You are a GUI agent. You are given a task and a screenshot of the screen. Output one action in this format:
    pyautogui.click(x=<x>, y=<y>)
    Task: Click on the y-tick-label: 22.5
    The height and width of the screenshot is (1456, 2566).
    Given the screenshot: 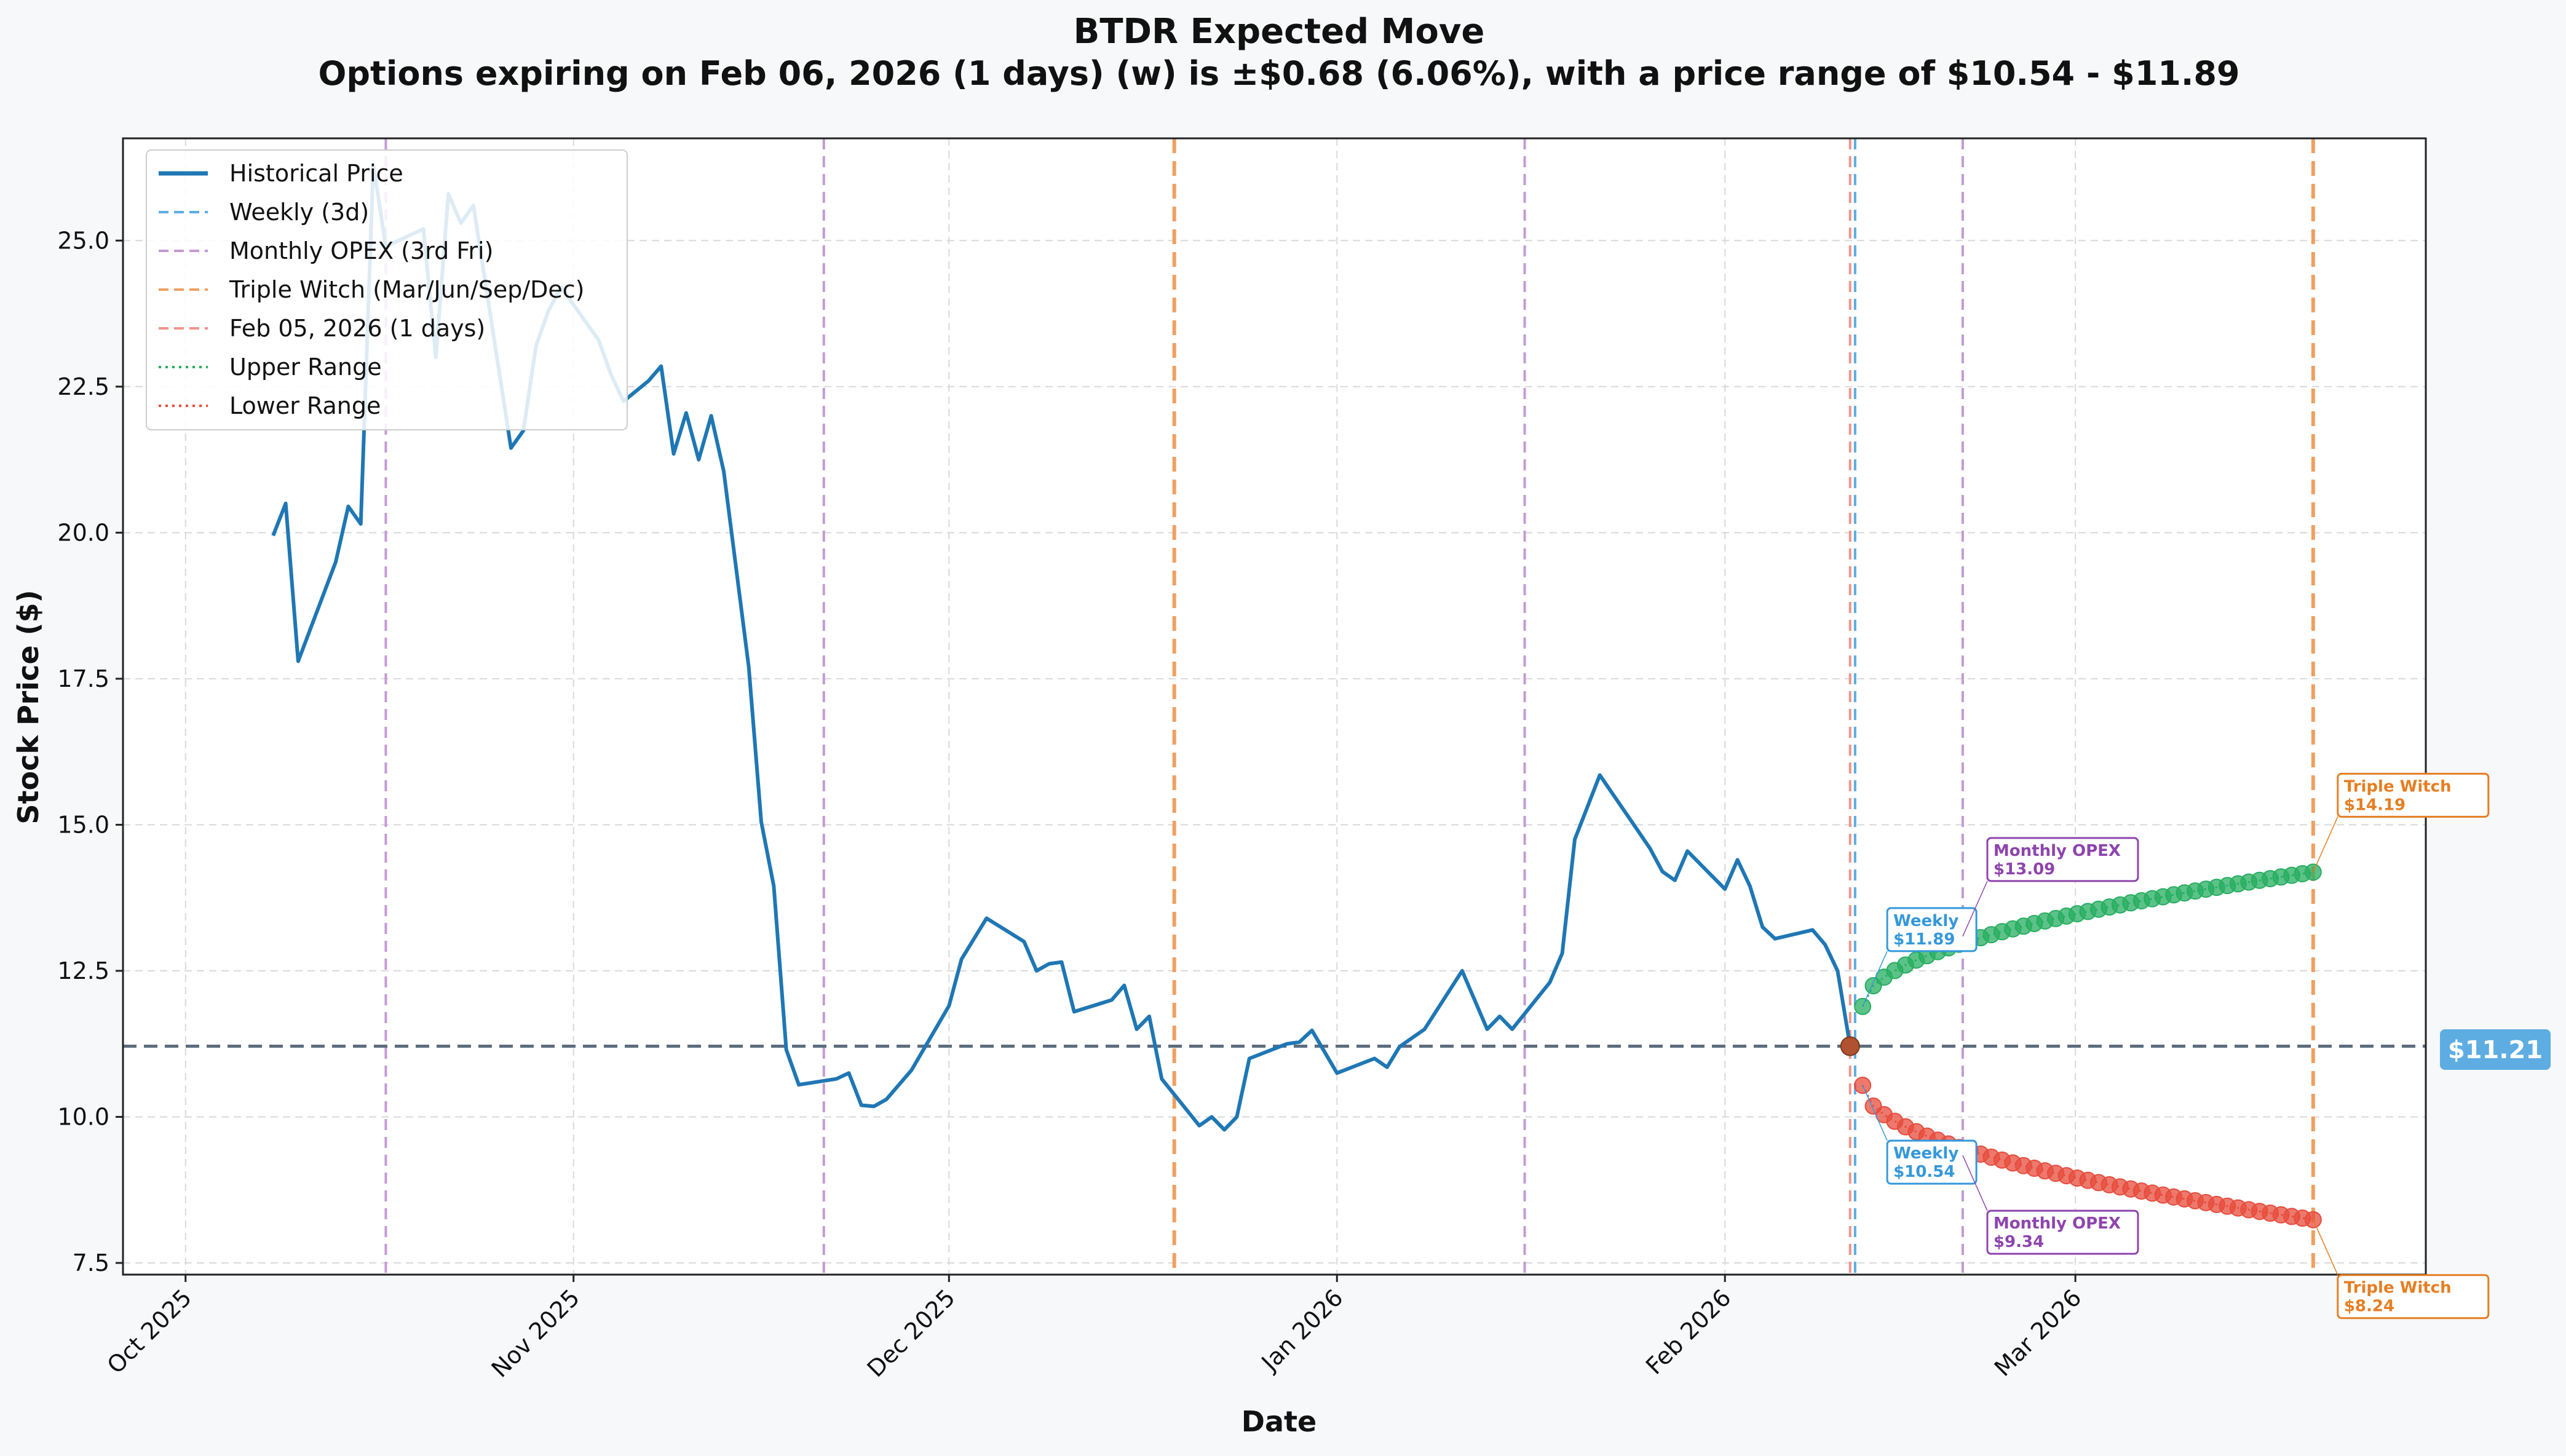 What is the action you would take?
    pyautogui.click(x=83, y=387)
    